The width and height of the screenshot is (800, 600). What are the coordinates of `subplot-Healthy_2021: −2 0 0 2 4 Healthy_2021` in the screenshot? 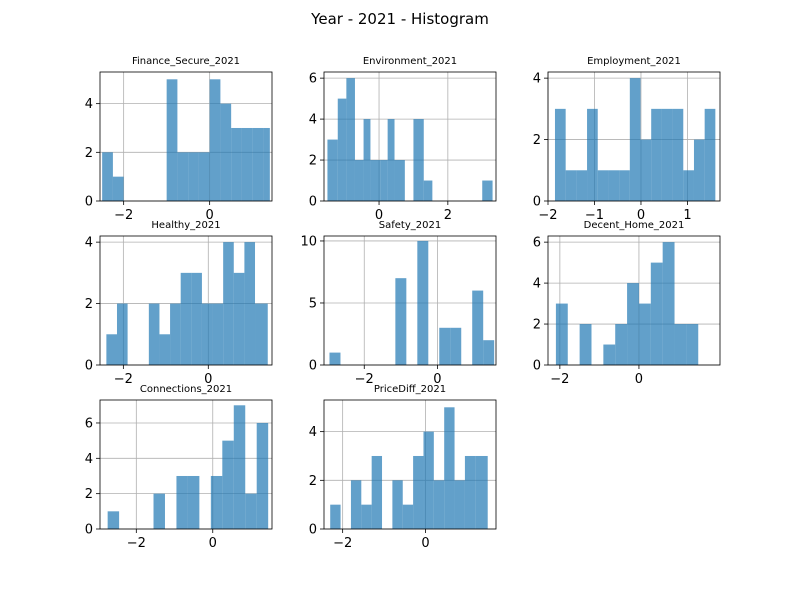 It's located at (179, 303).